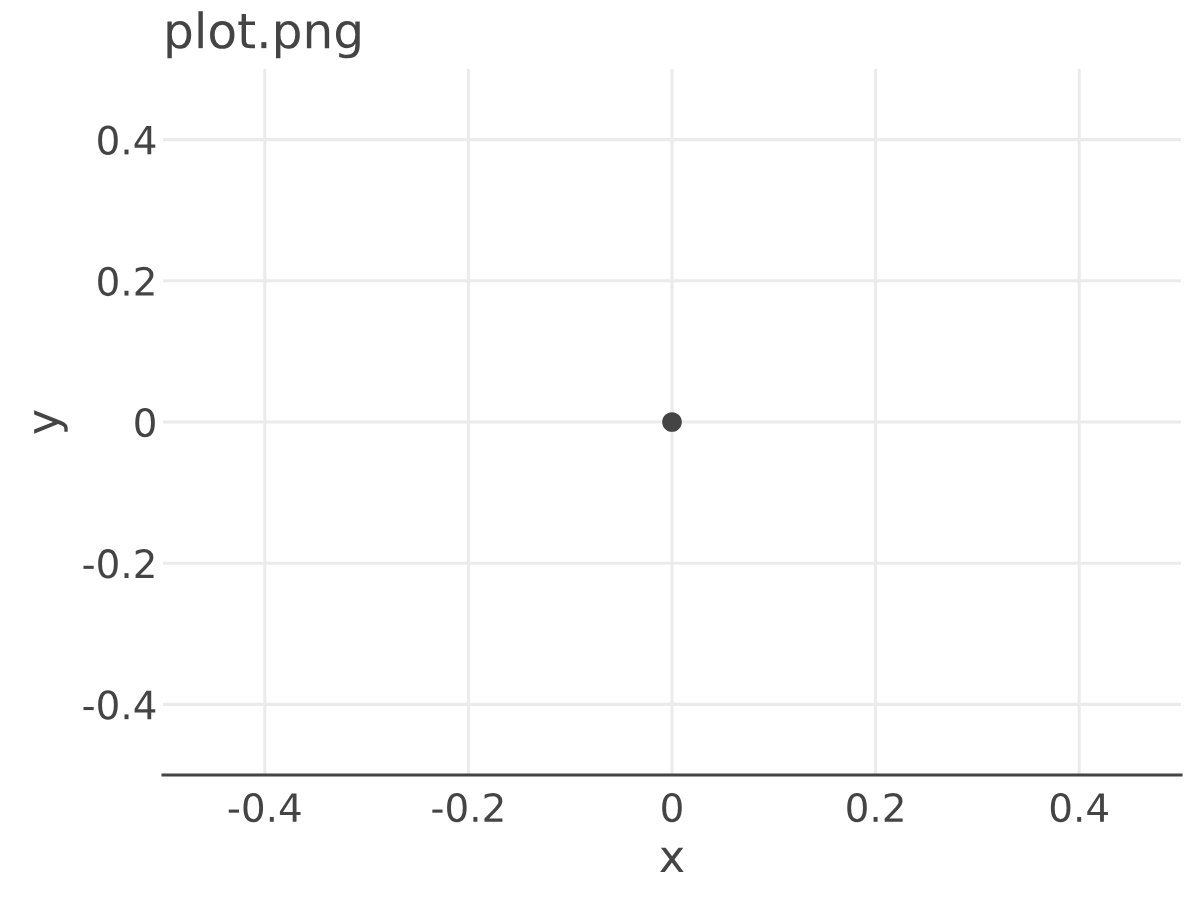  Describe the element at coordinates (672, 859) in the screenshot. I see `x-axis-title: x` at that location.